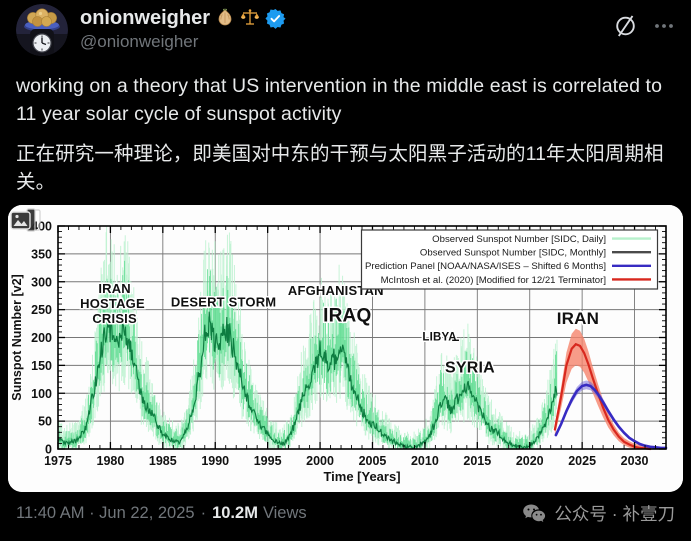  I want to click on svg-text:Observed Sunspot Number [SIDC,: Observed Sunspot Number [SIDC, Monthly], so click(513, 253).